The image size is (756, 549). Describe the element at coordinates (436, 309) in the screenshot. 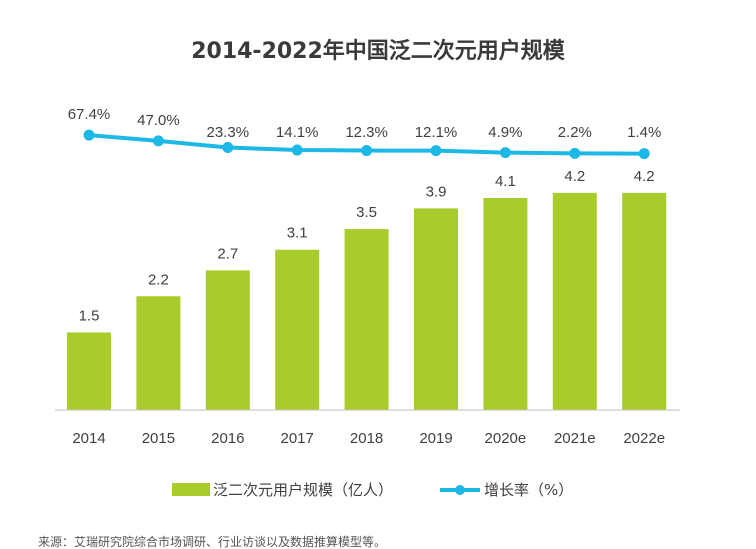

I see `bar-2019` at that location.